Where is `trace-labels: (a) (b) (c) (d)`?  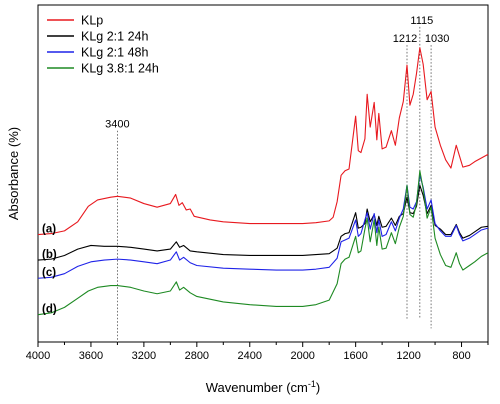 trace-labels: (a) (b) (c) (d) is located at coordinates (49, 270).